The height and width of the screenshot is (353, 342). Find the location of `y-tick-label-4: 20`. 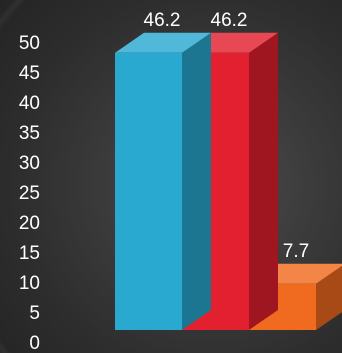

y-tick-label-4: 20 is located at coordinates (29, 223).